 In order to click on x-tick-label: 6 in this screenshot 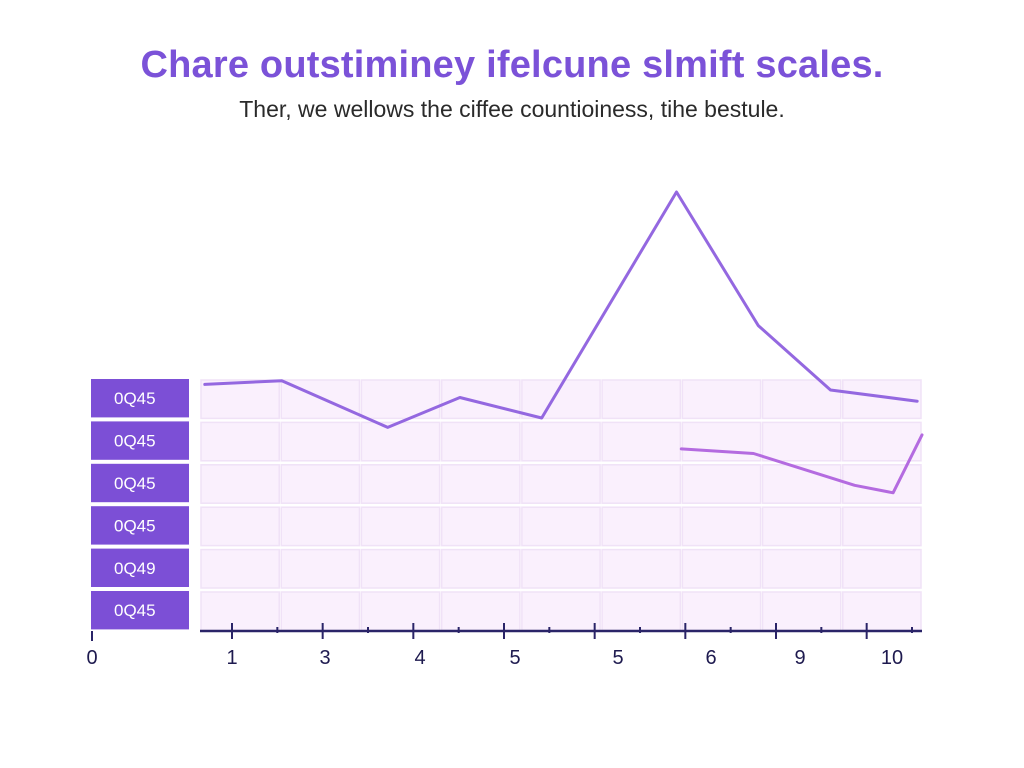, I will do `click(710, 658)`.